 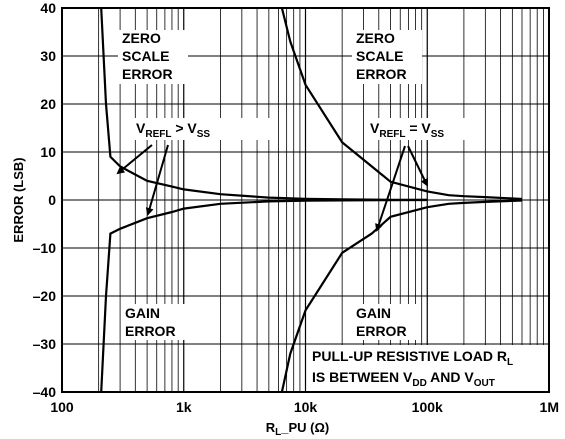 What do you see at coordinates (173, 130) in the screenshot?
I see `vrefl-gt-vss-label: VREFL > VSS` at bounding box center [173, 130].